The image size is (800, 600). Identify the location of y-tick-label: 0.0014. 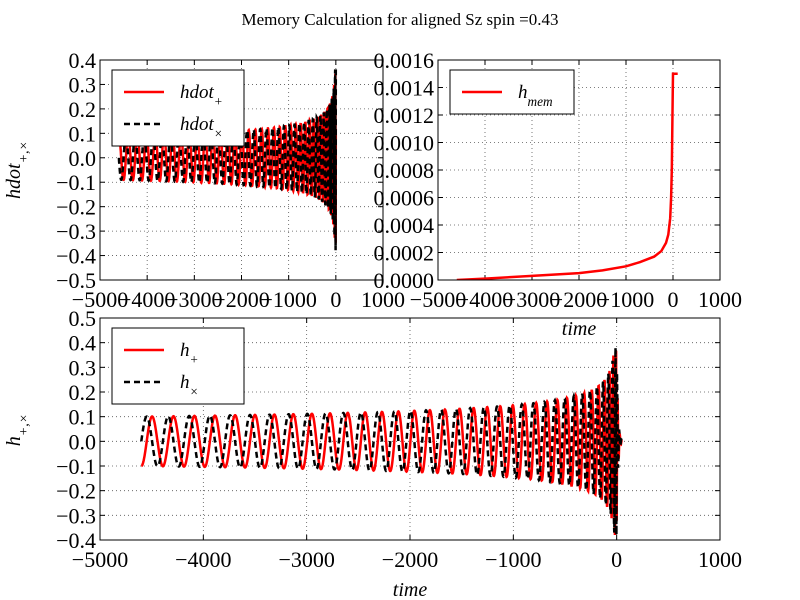
(404, 88).